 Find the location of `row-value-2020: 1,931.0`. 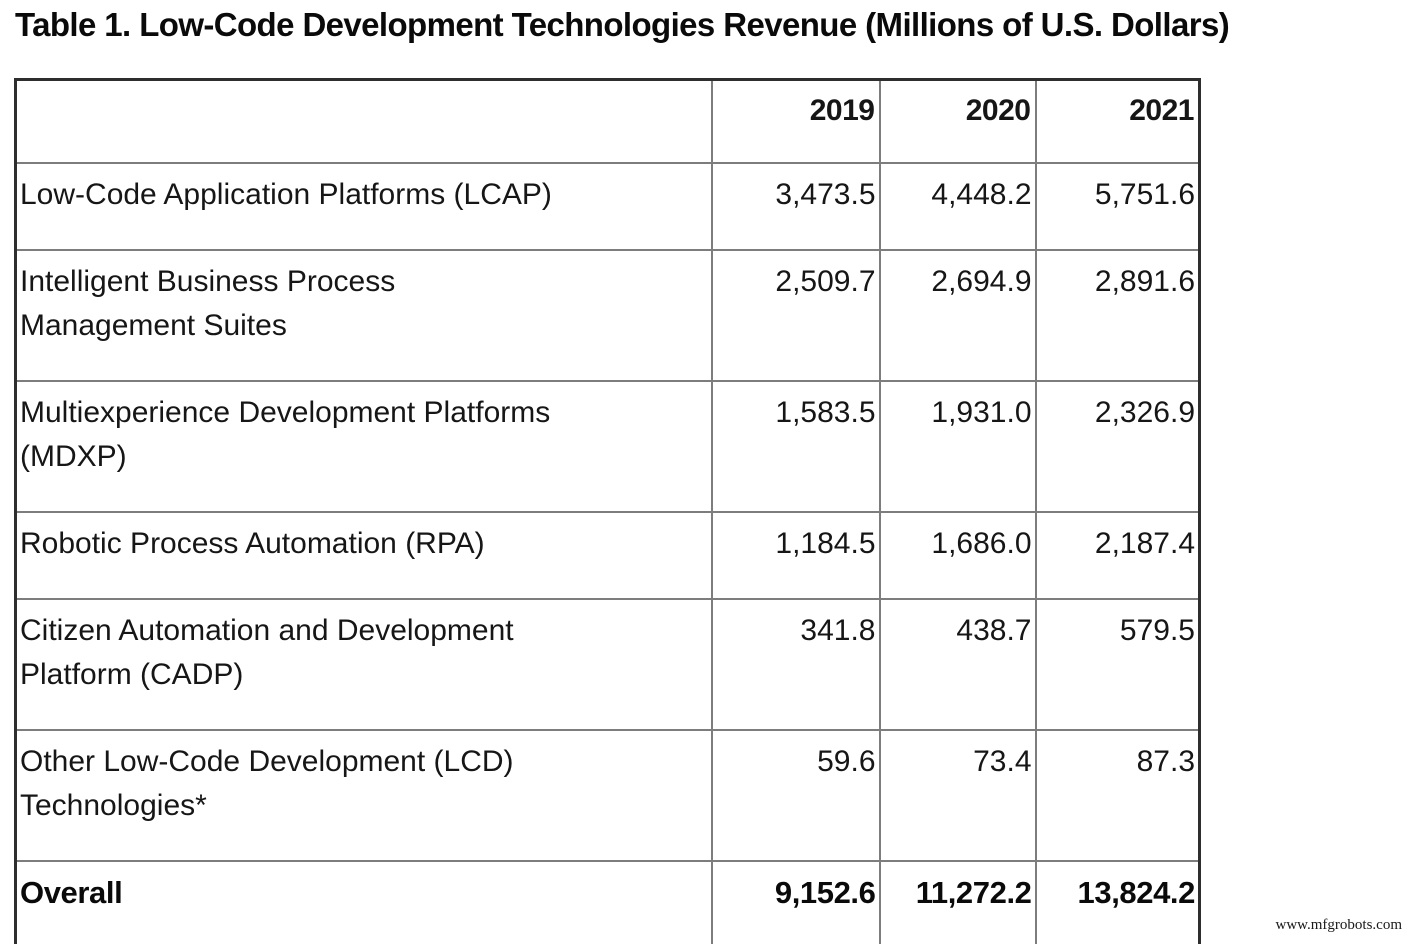

row-value-2020: 1,931.0 is located at coordinates (957, 446).